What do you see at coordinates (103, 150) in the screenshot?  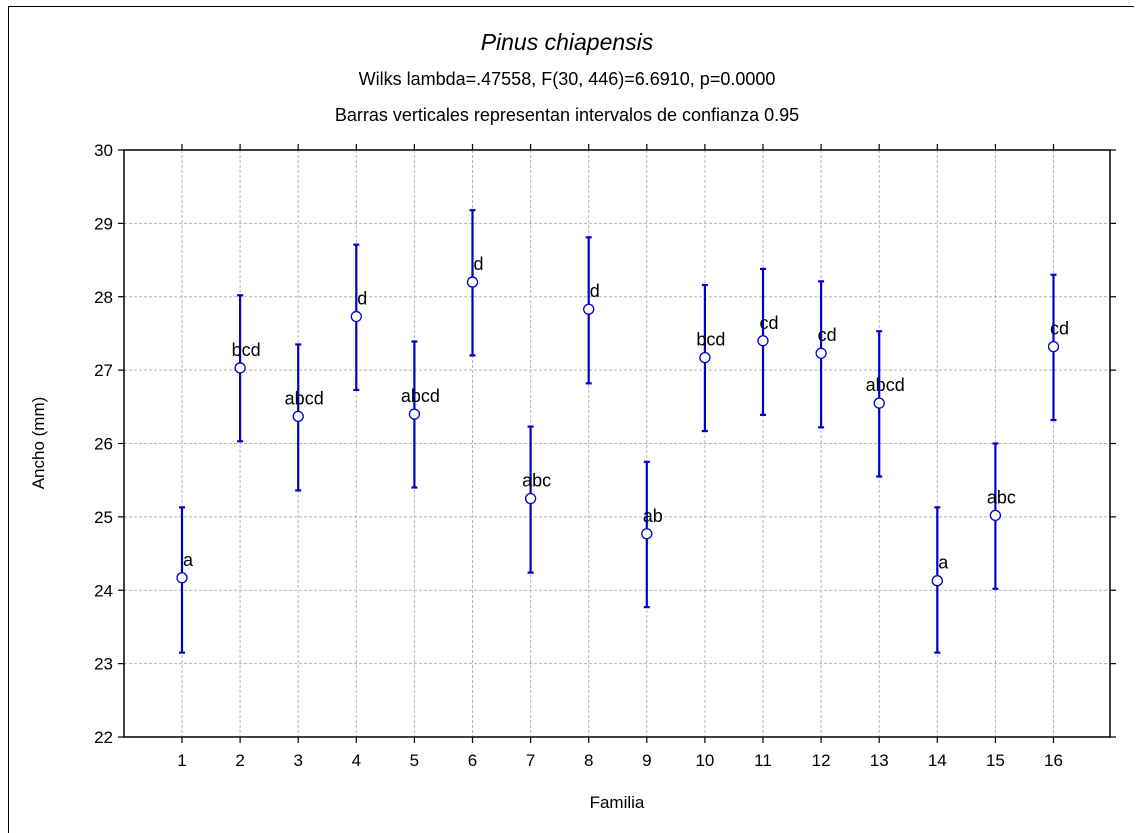 I see `y-tick-label: 30` at bounding box center [103, 150].